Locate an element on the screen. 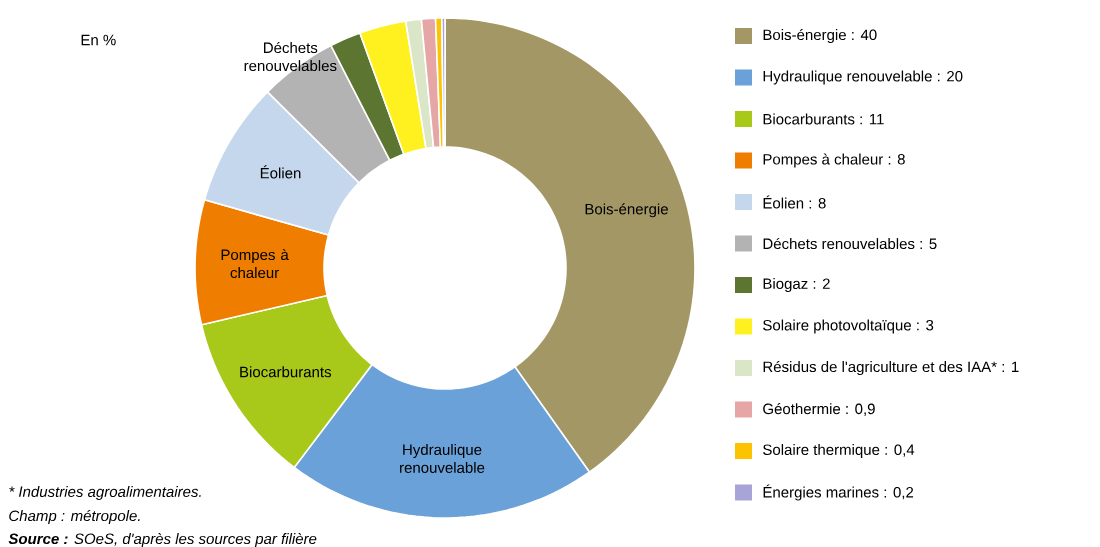  legend-label: Solaire thermique : 0,4 is located at coordinates (839, 451).